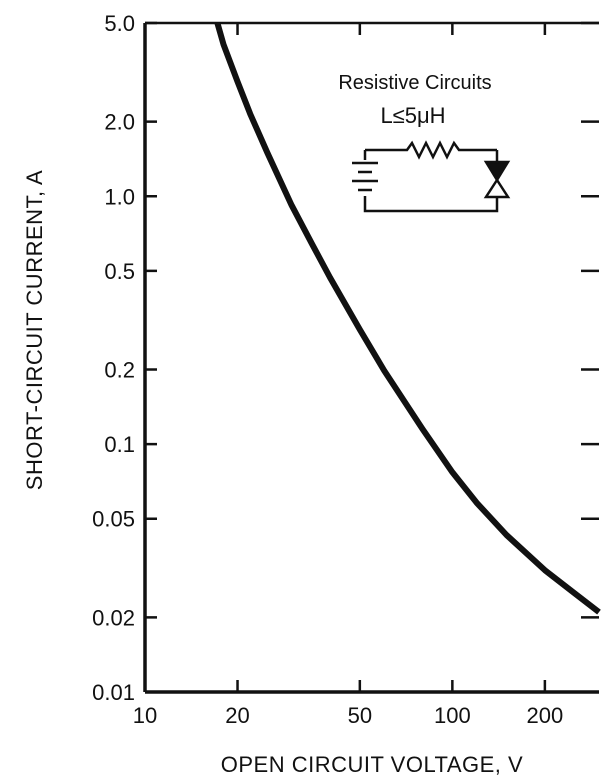 This screenshot has width=601, height=782. I want to click on y-tick-label: 0.02, so click(113, 617).